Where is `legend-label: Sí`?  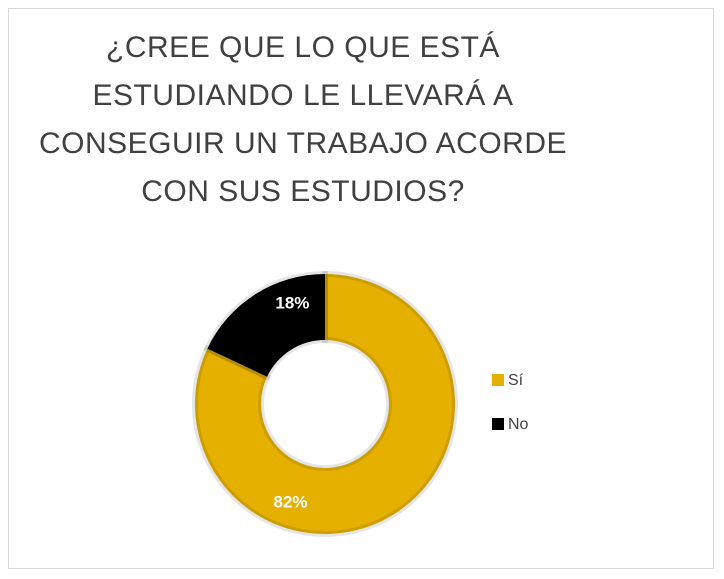 legend-label: Sí is located at coordinates (516, 380).